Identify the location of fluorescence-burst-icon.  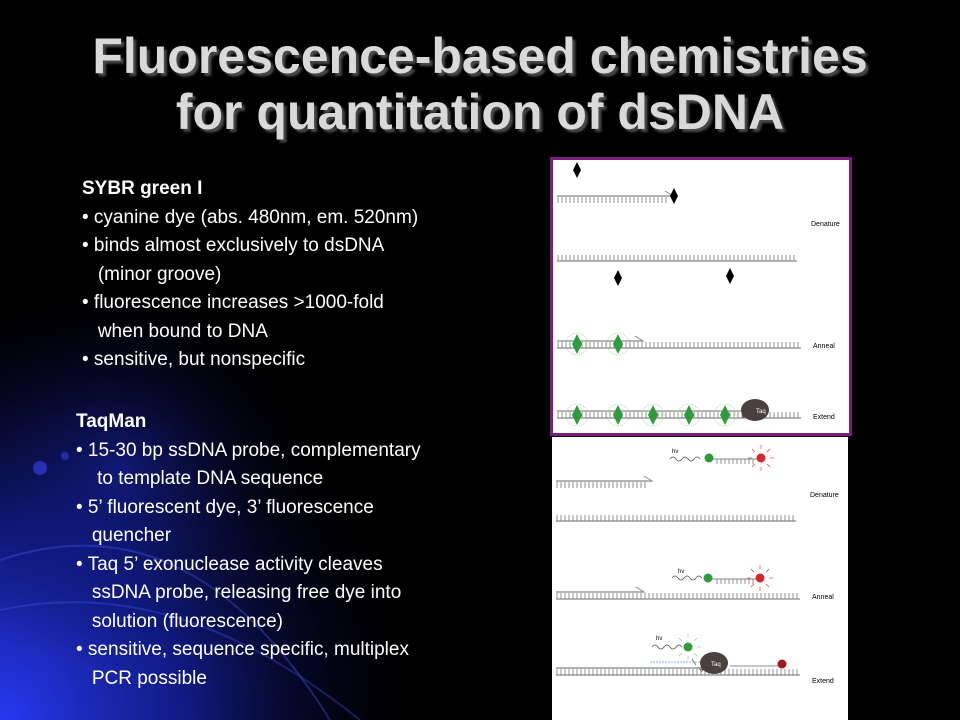
(688, 647).